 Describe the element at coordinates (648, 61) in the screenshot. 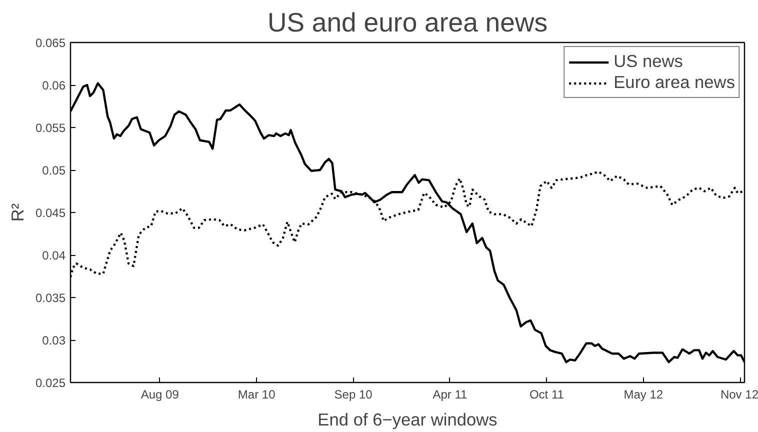

I see `legend-label: US news` at that location.